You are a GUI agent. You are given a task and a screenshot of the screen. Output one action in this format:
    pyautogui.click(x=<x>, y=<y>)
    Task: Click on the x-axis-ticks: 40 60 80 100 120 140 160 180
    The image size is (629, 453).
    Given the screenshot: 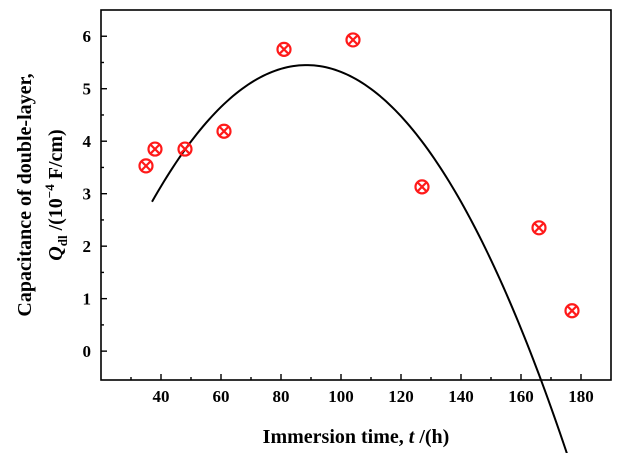 What is the action you would take?
    pyautogui.click(x=362, y=390)
    